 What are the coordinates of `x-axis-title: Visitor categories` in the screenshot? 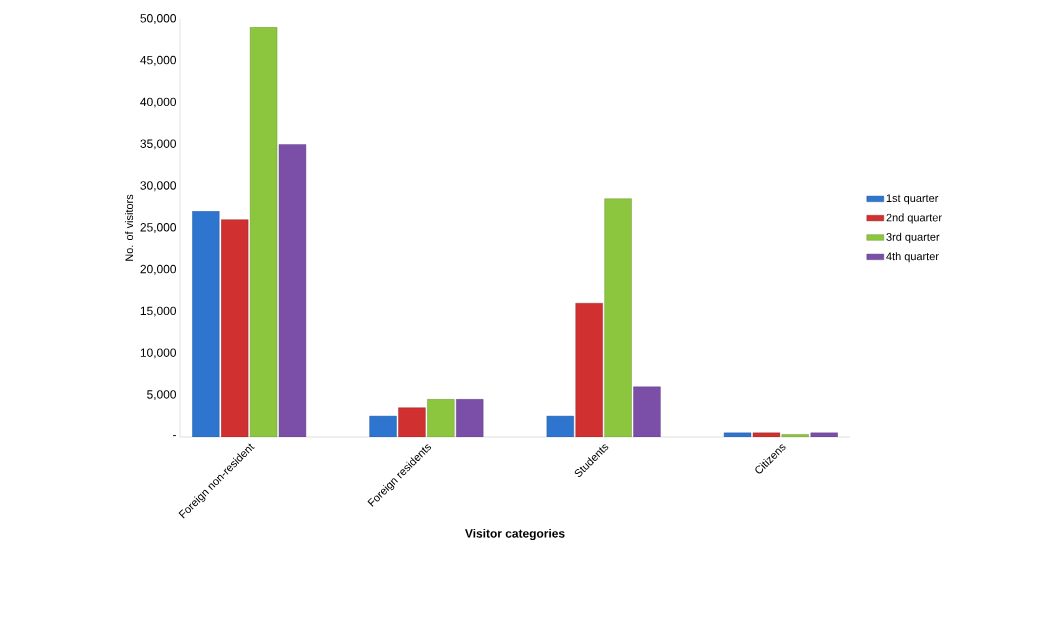 It's located at (515, 534).